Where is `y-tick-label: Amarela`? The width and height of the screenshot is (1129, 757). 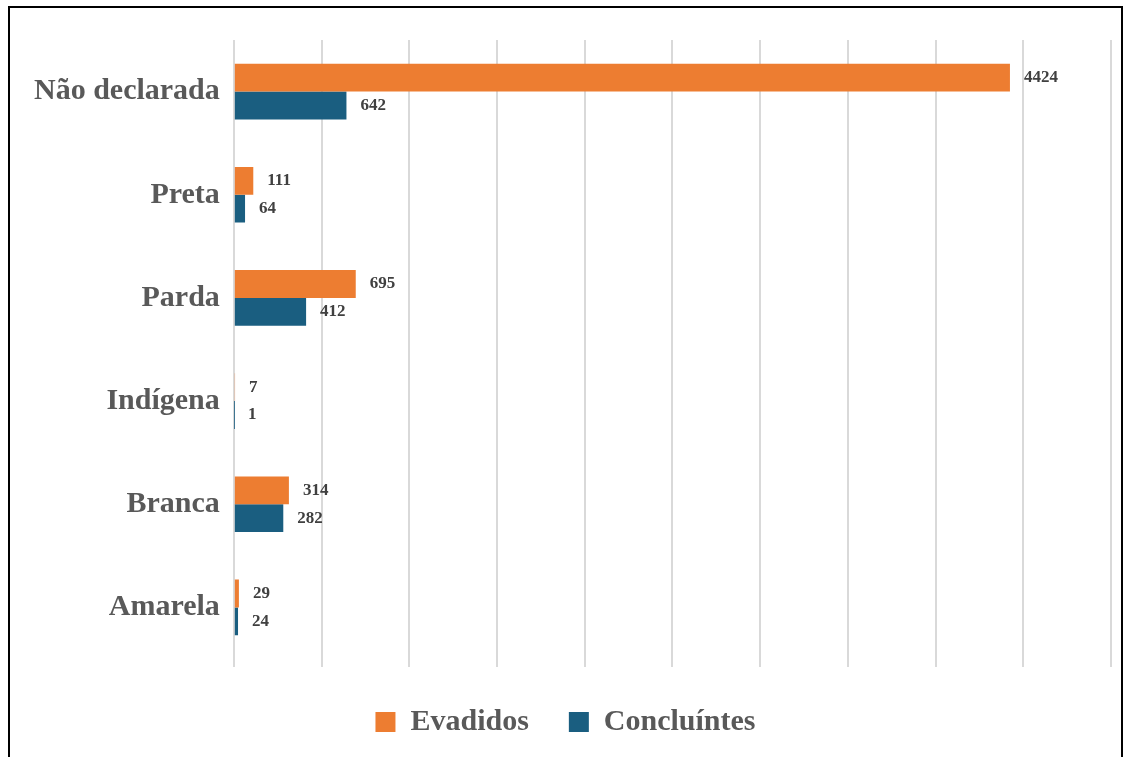 y-tick-label: Amarela is located at coordinates (164, 605).